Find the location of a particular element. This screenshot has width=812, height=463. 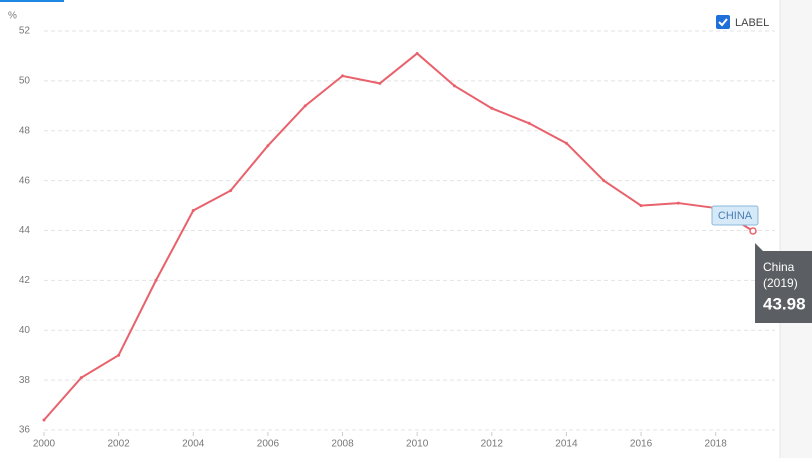

tooltip-arrow is located at coordinates (759, 246).